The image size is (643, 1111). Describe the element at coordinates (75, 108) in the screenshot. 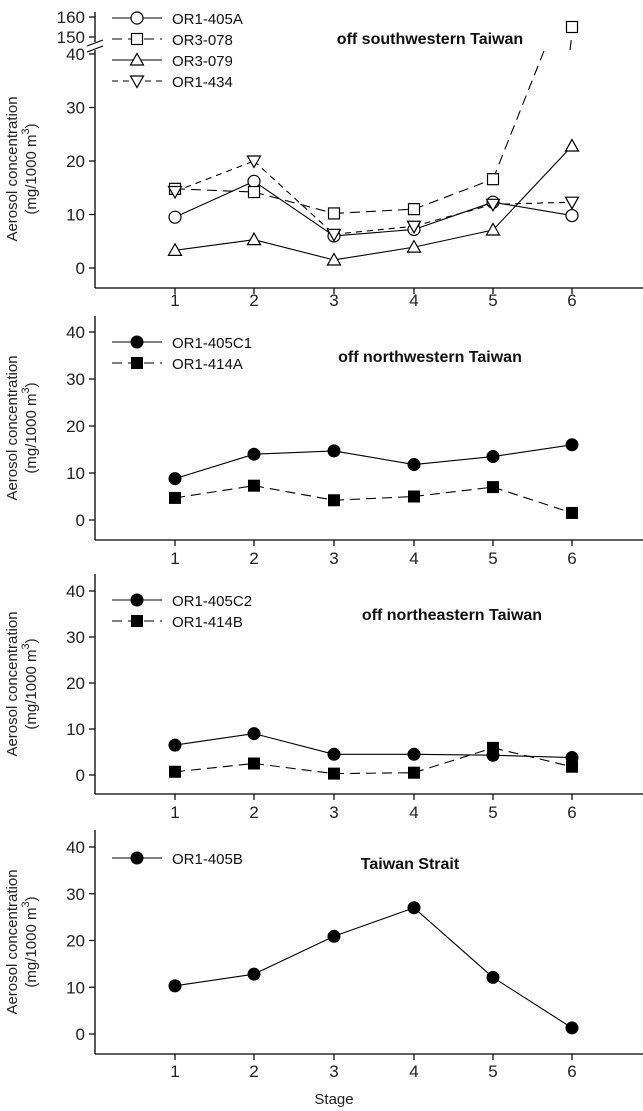

I see `y-tick-label: 30` at that location.